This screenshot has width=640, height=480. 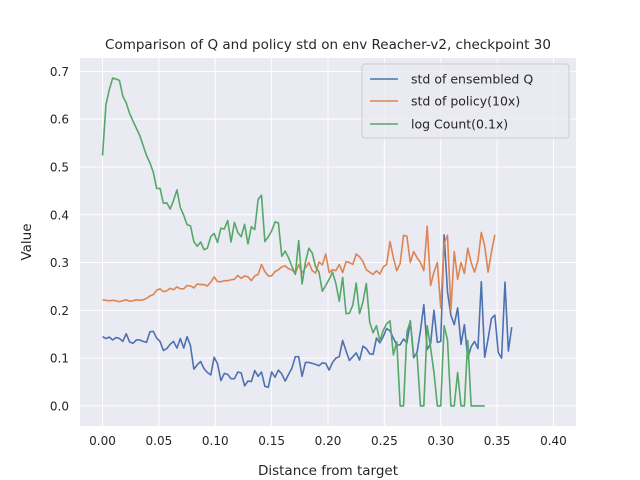 What do you see at coordinates (59, 215) in the screenshot?
I see `y-tick-label: 0.4` at bounding box center [59, 215].